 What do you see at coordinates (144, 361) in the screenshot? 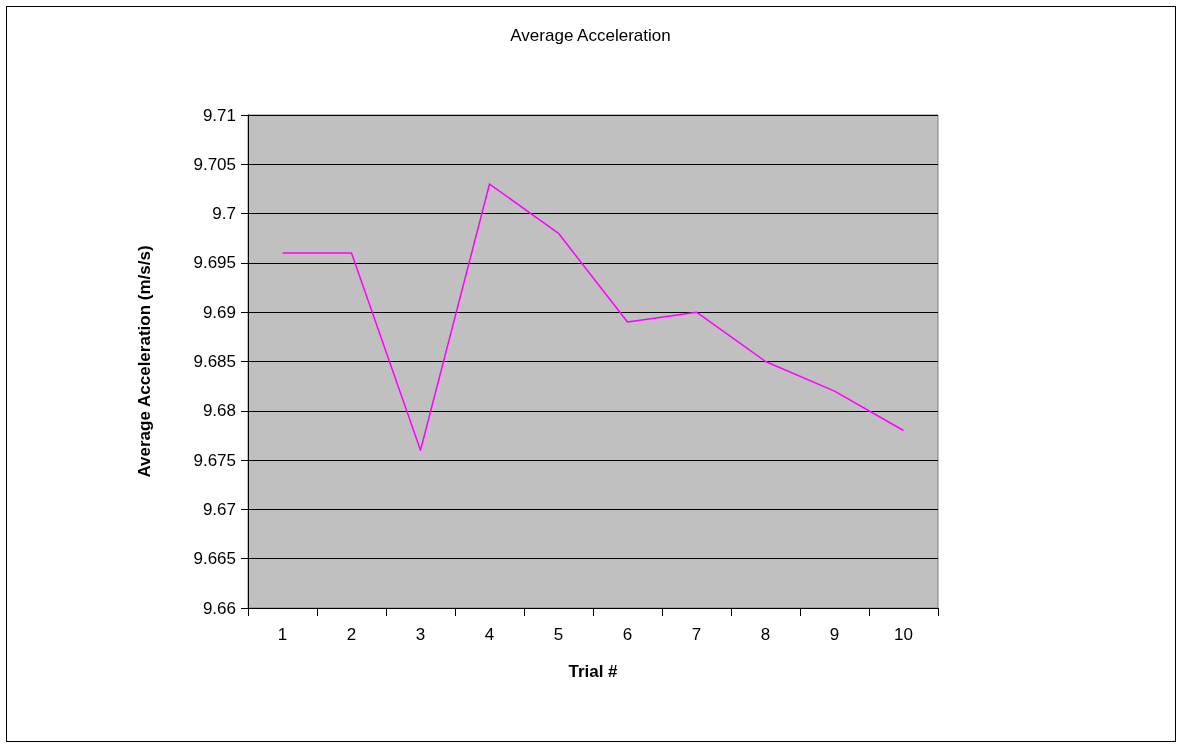
I see `y-axis-title: Average Acceleration (m/s/s)` at bounding box center [144, 361].